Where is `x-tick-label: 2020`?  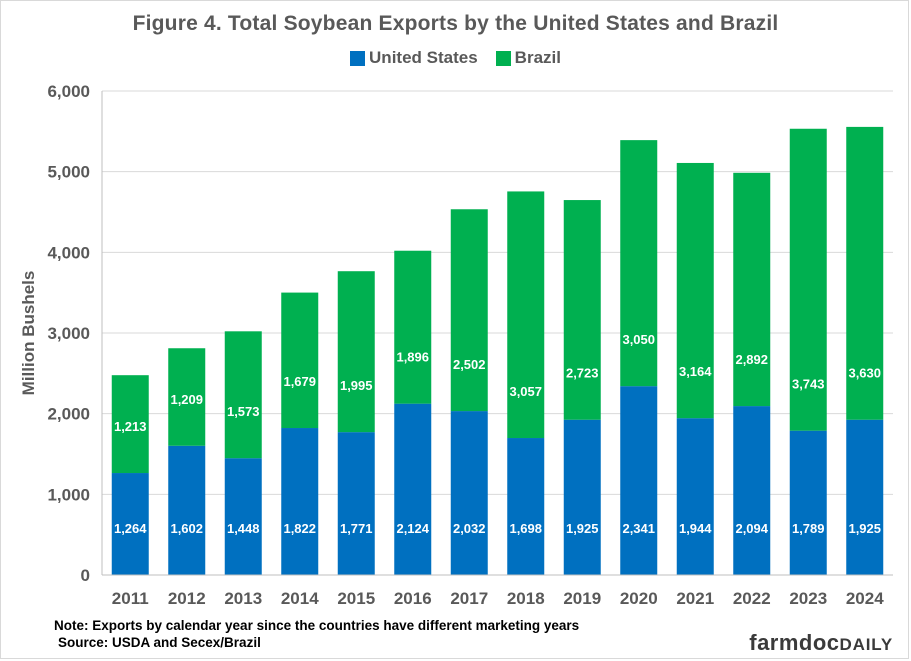 x-tick-label: 2020 is located at coordinates (639, 598).